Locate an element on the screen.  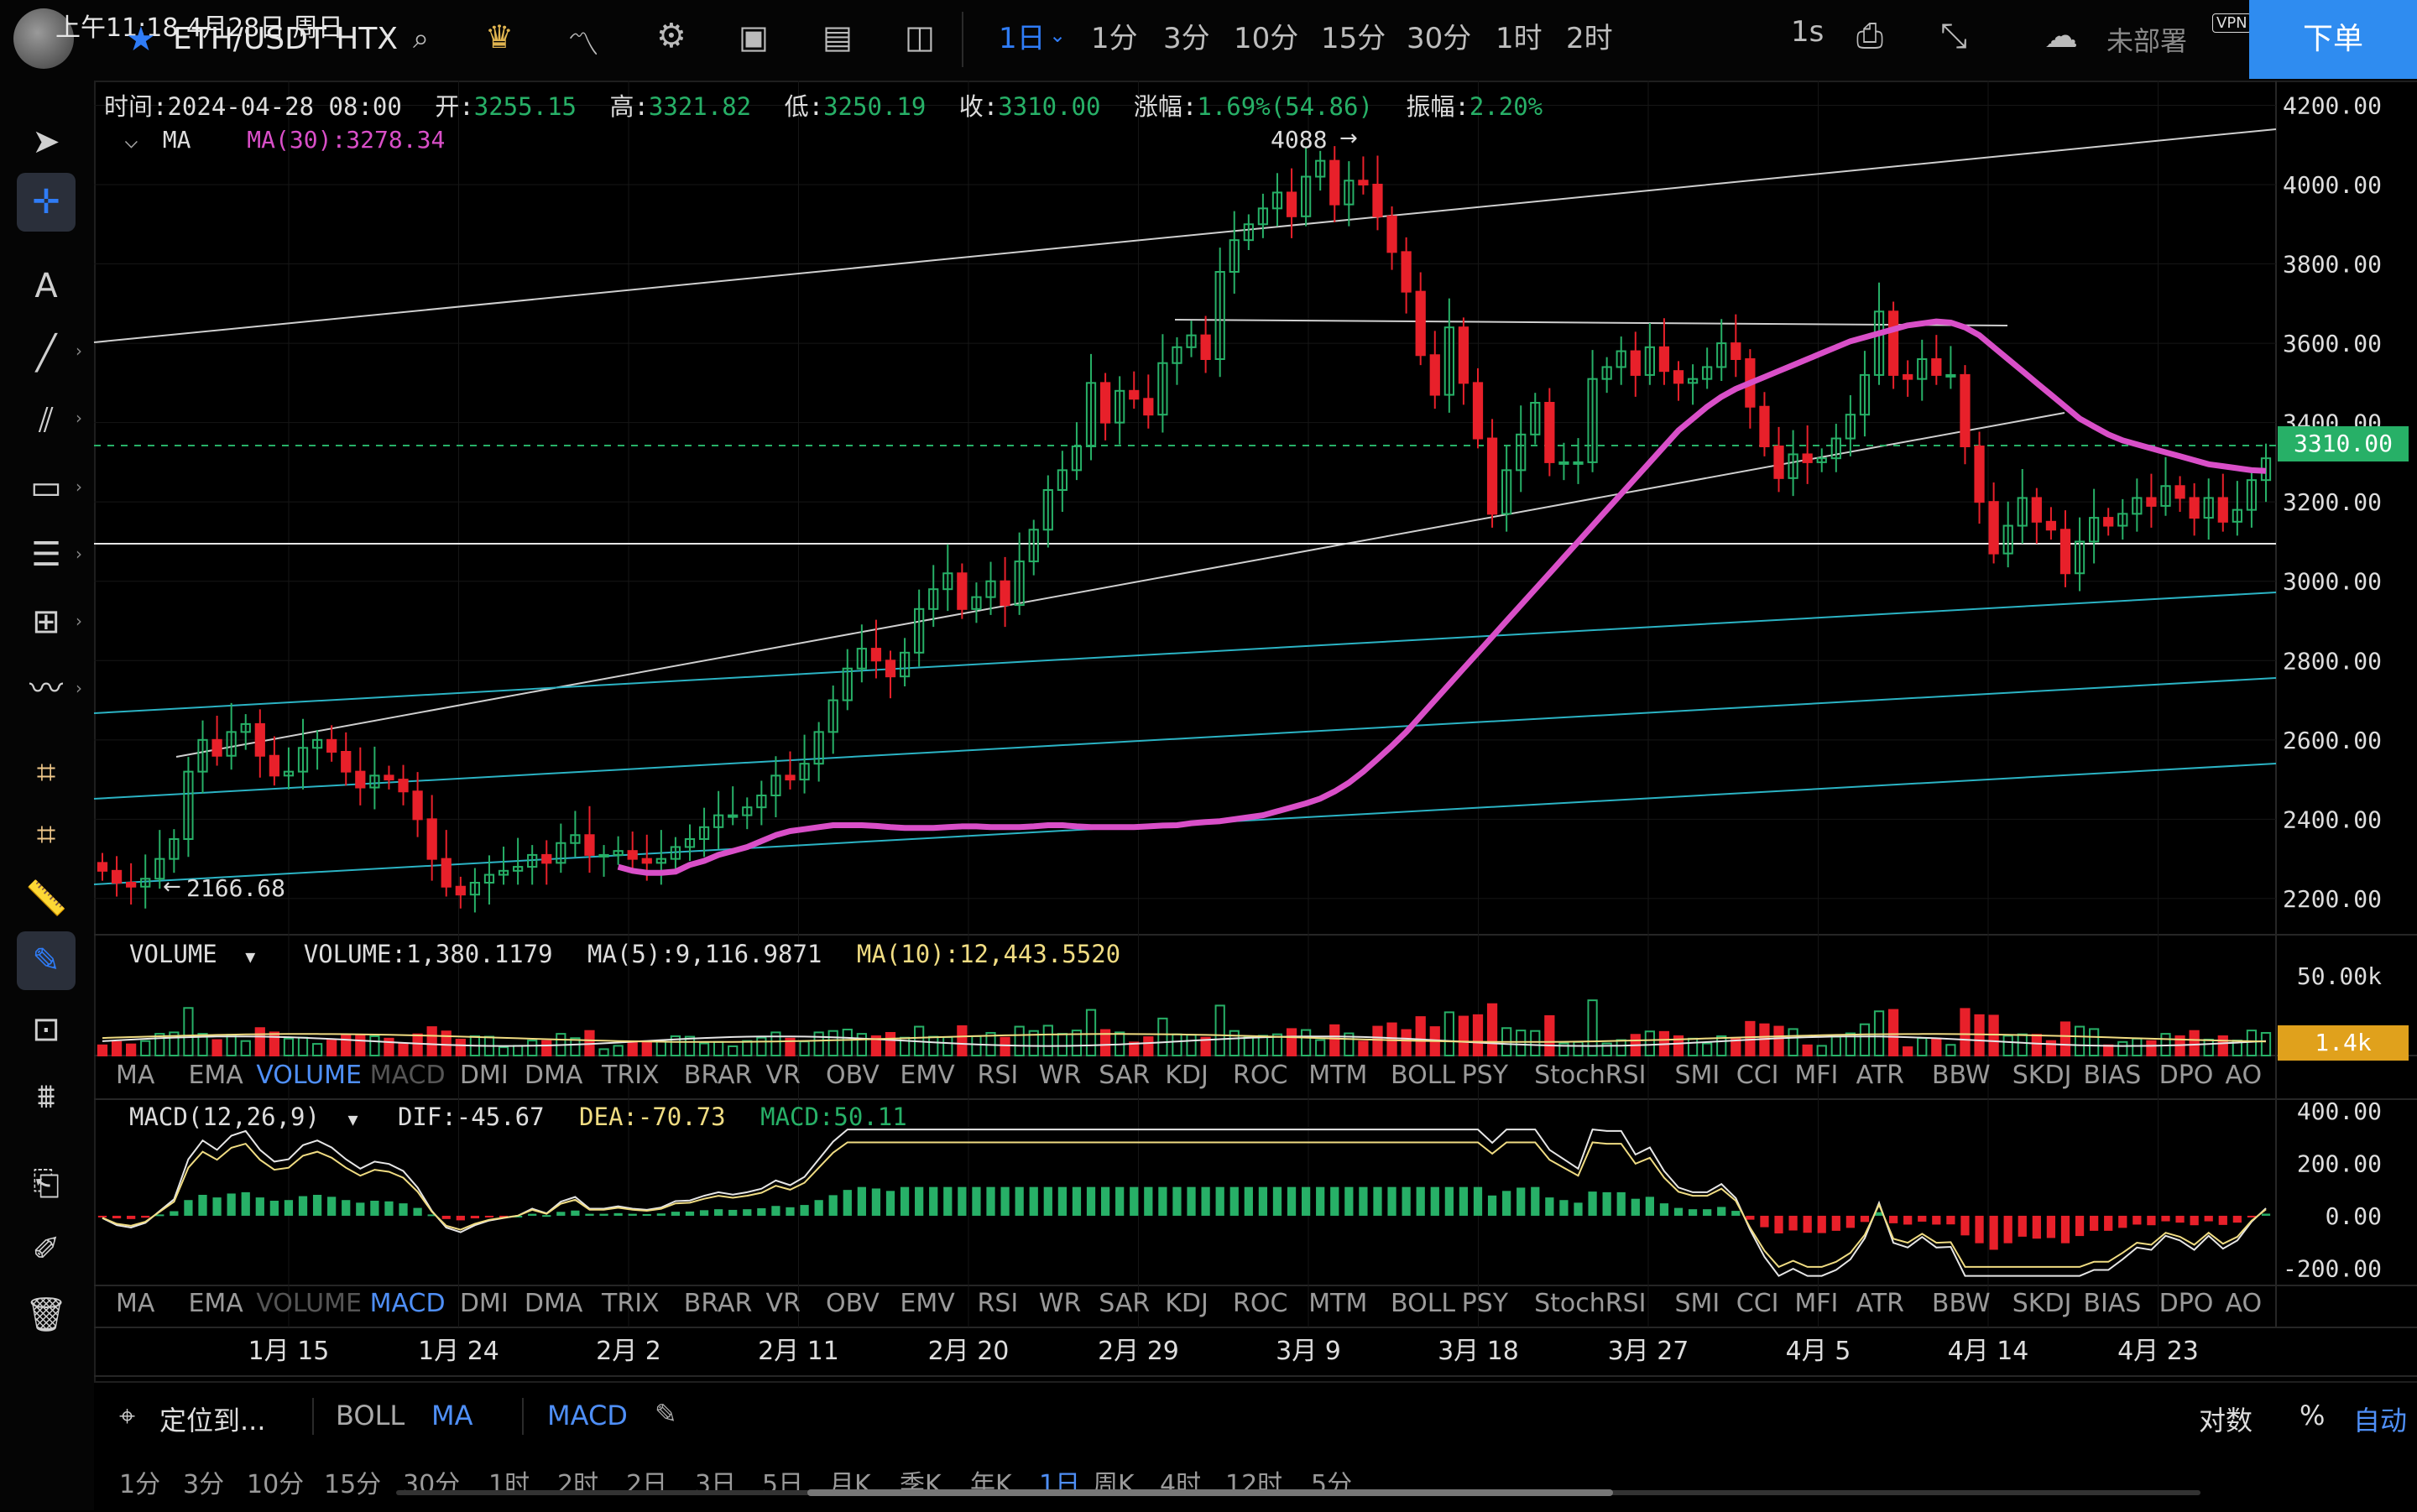
macd-tab-ma: MA is located at coordinates (135, 1304).